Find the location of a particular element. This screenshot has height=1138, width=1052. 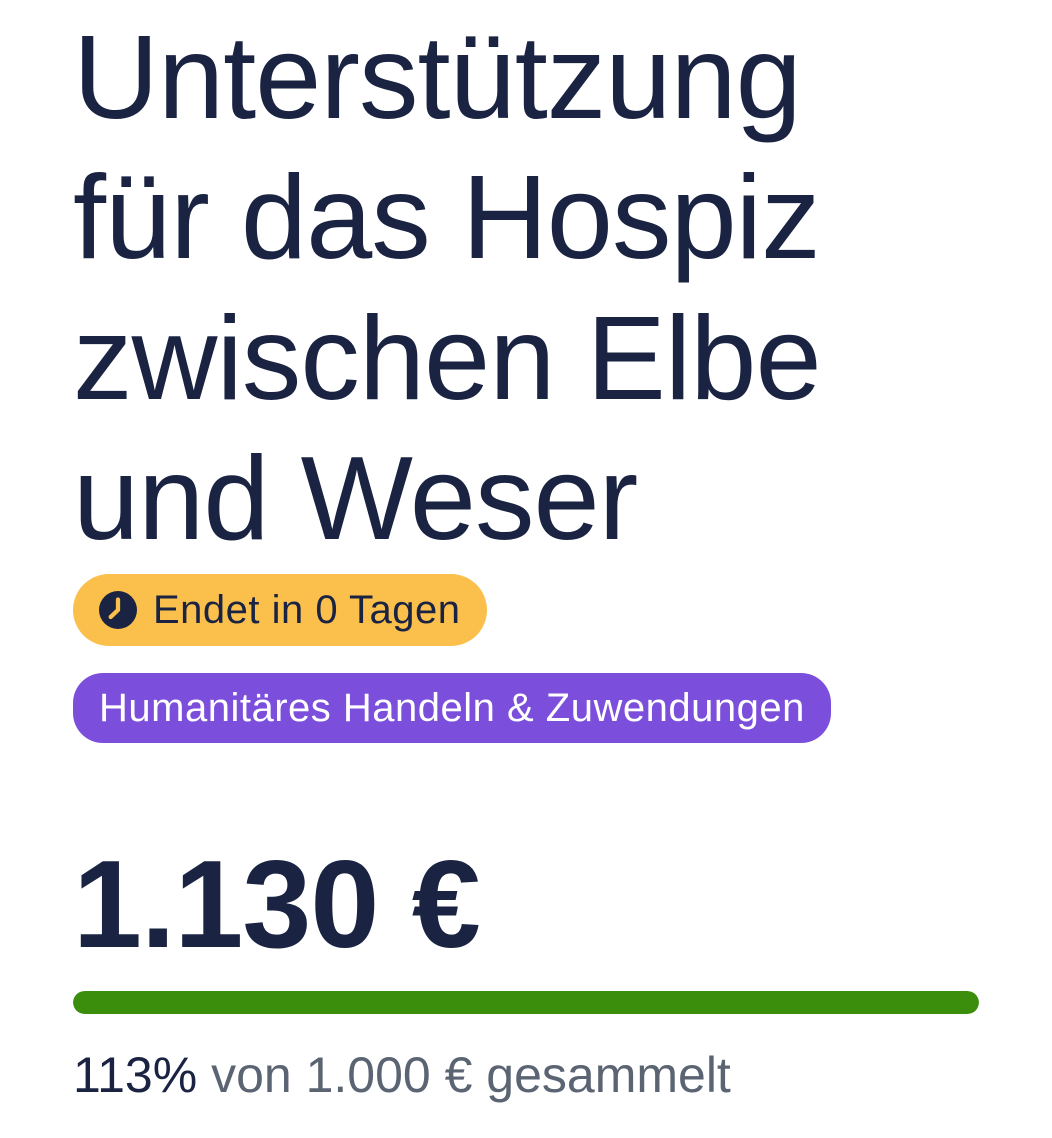

deadline-badge-row: Endet in 0 Tagen is located at coordinates (526, 608).